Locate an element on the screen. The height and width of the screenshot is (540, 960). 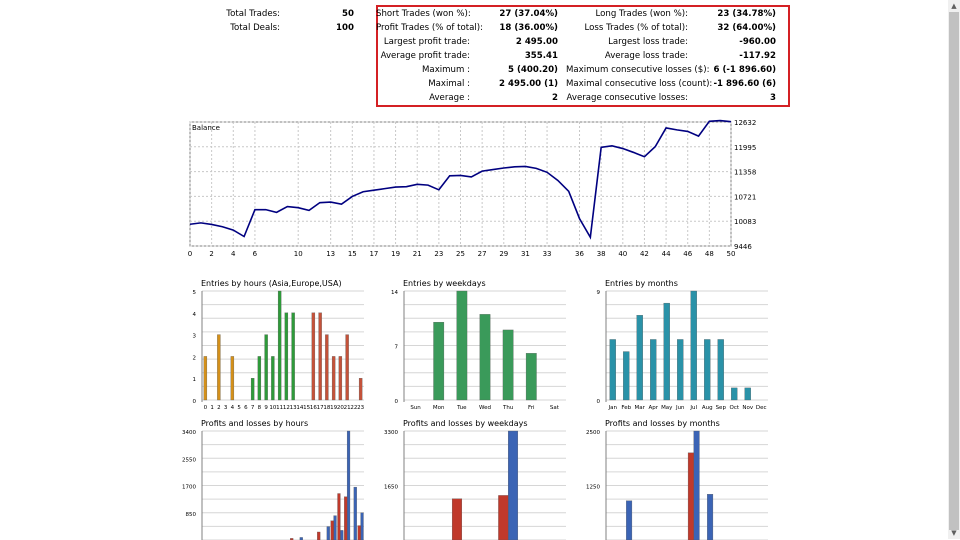
x-tick-label: Feb is located at coordinates (626, 408).